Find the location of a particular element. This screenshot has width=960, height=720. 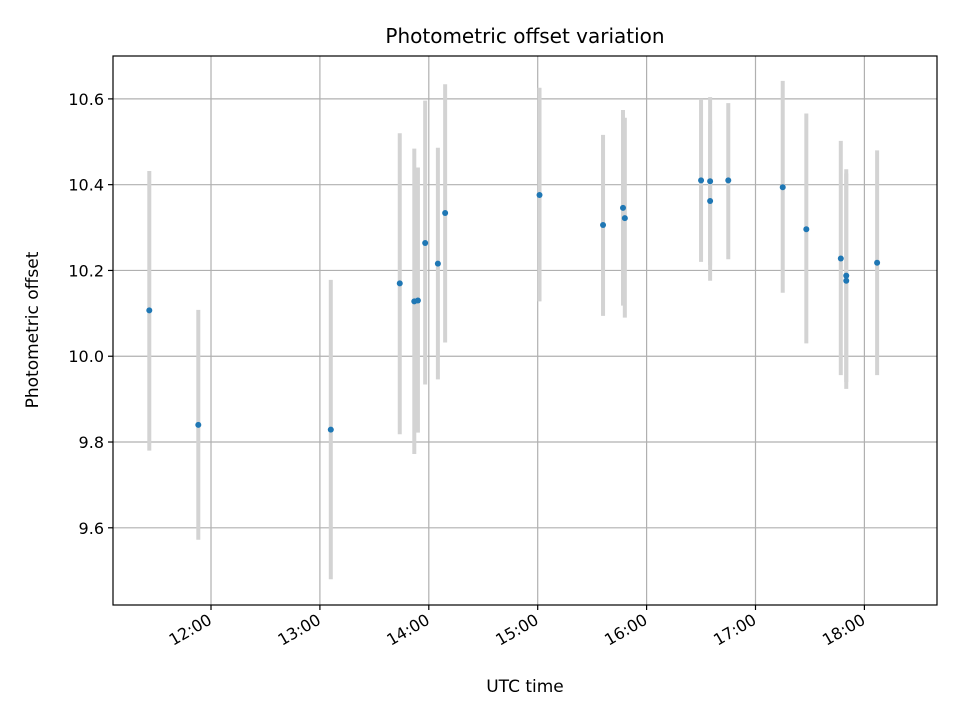

y-tick-label: 10.2 is located at coordinates (86, 270).